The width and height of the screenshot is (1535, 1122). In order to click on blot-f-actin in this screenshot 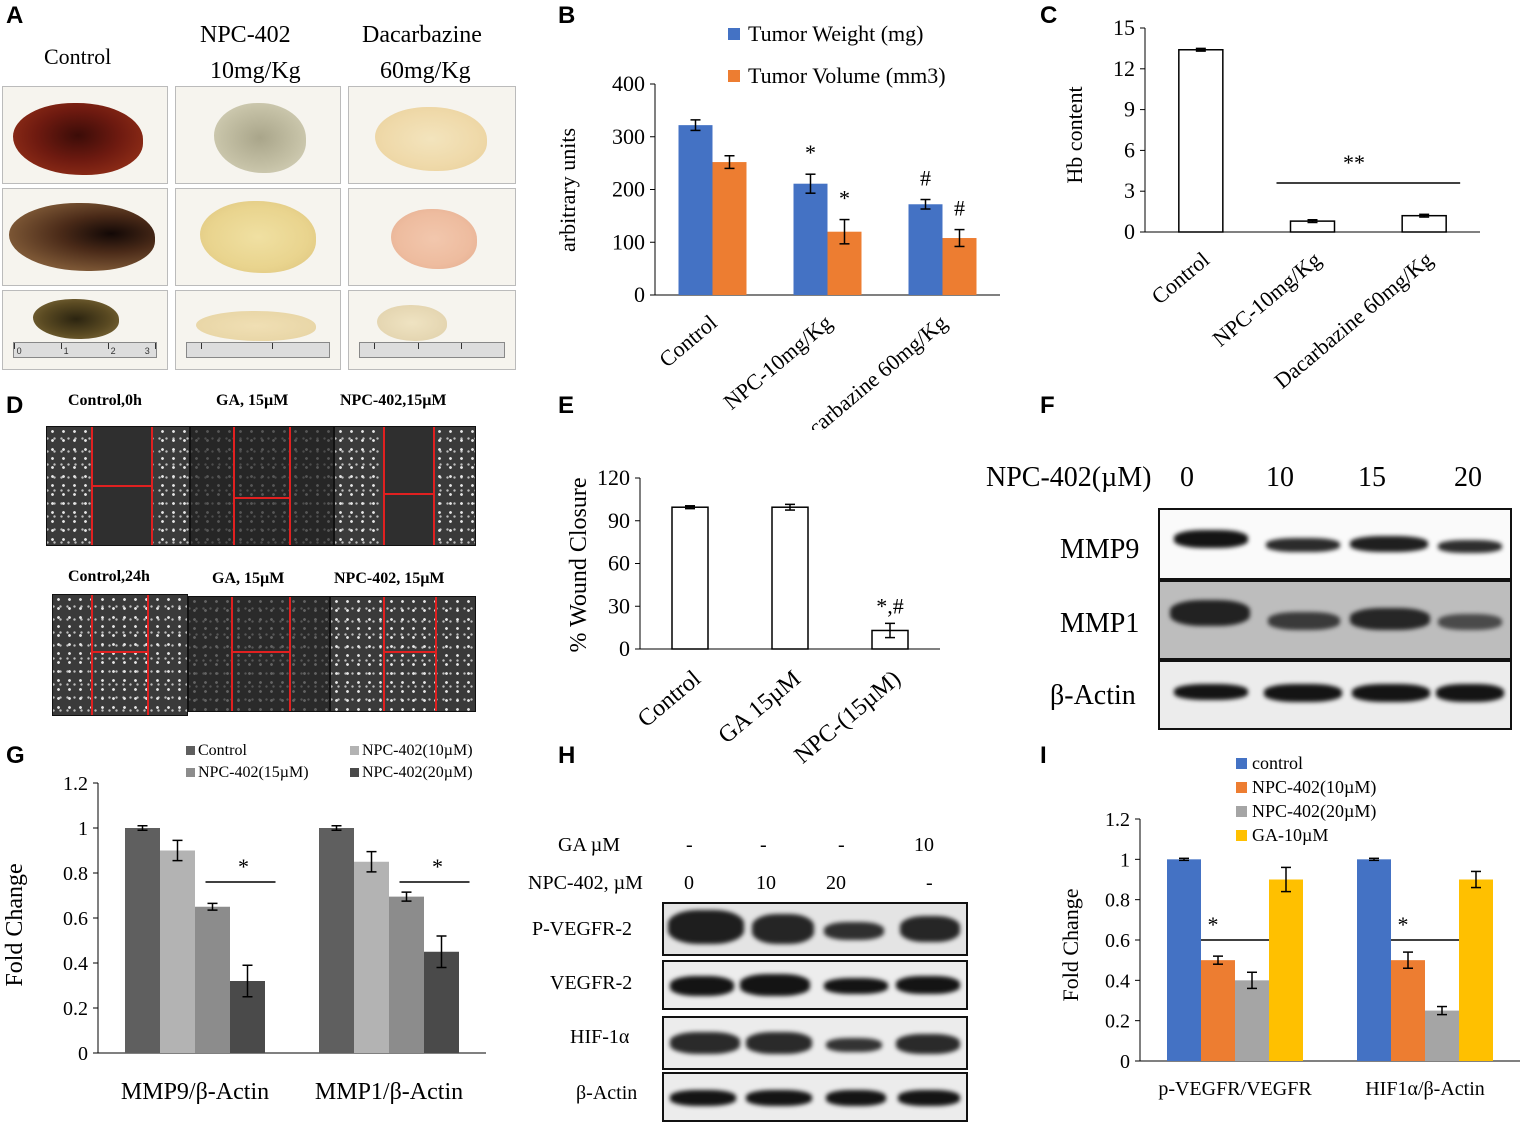, I will do `click(1335, 695)`.